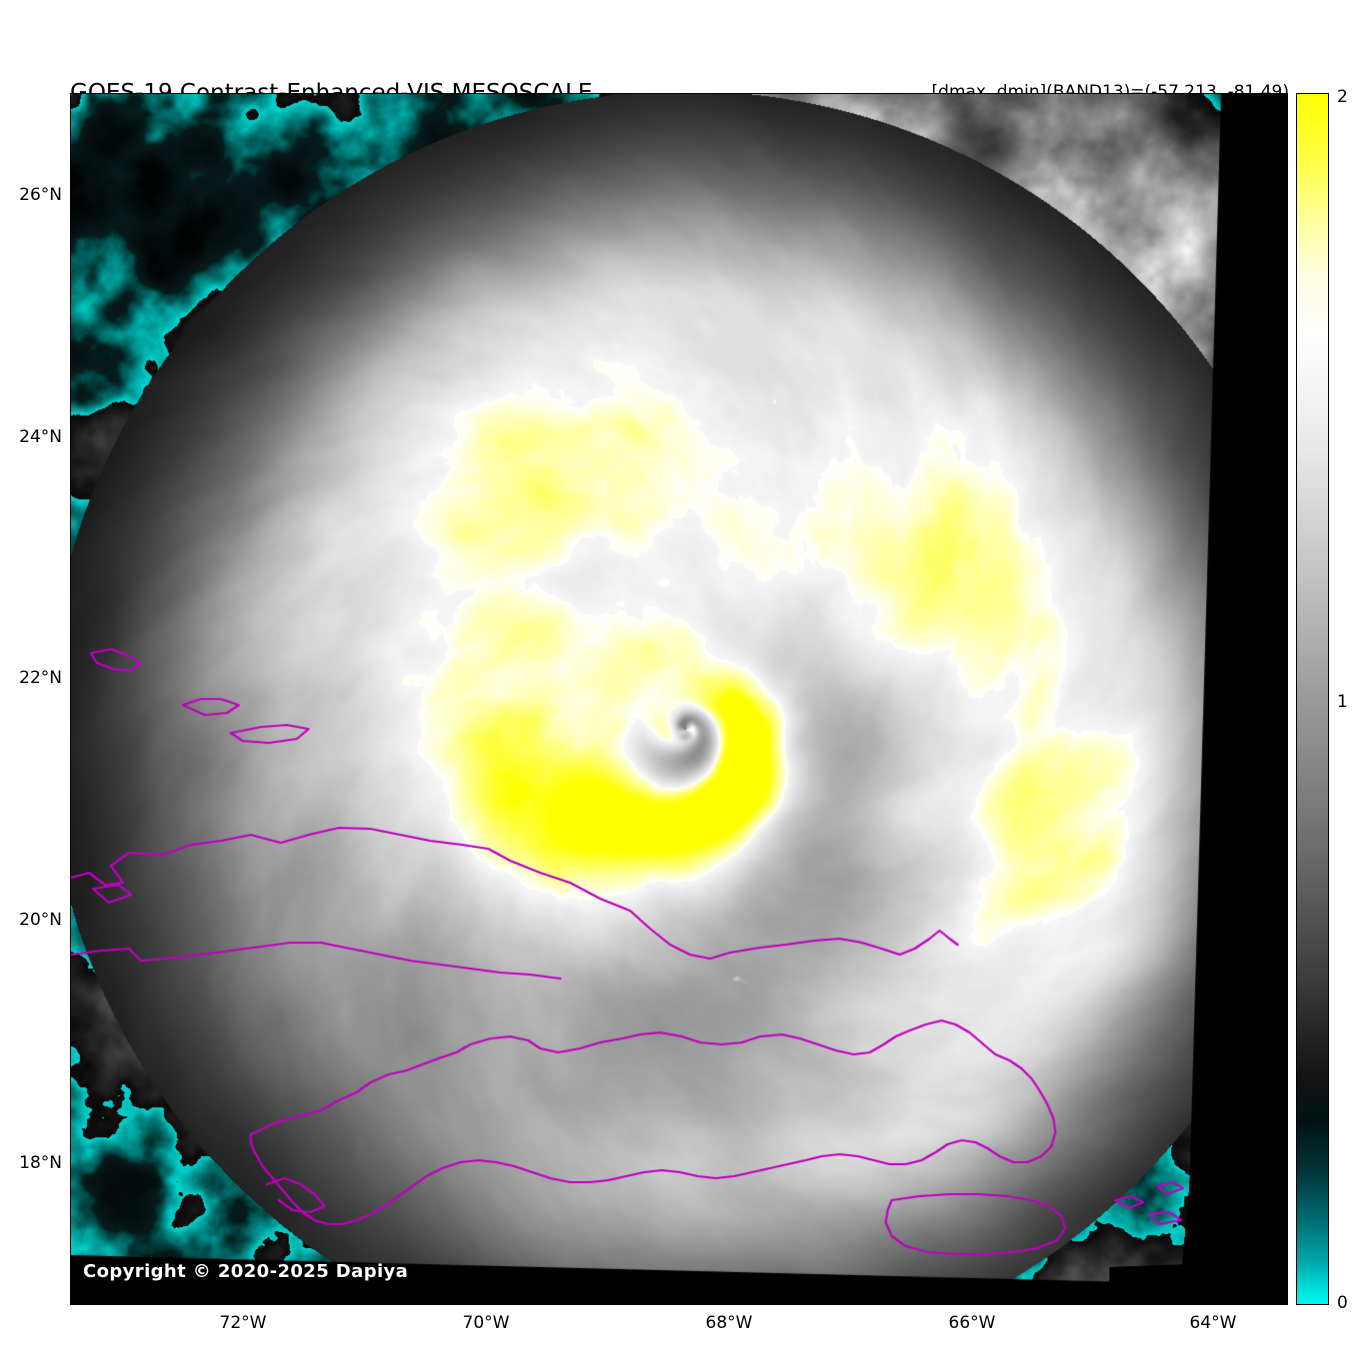  I want to click on colorbar, so click(1312, 699).